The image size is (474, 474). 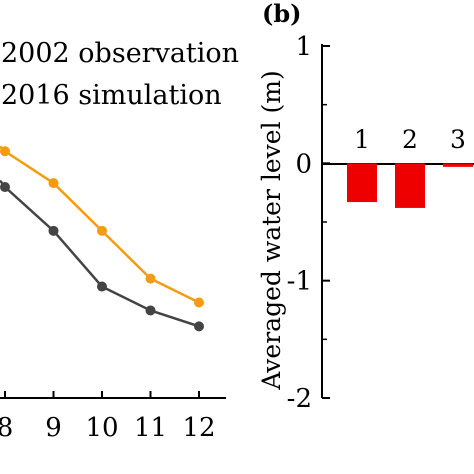 I want to click on panel-label-b: (b), so click(x=282, y=14).